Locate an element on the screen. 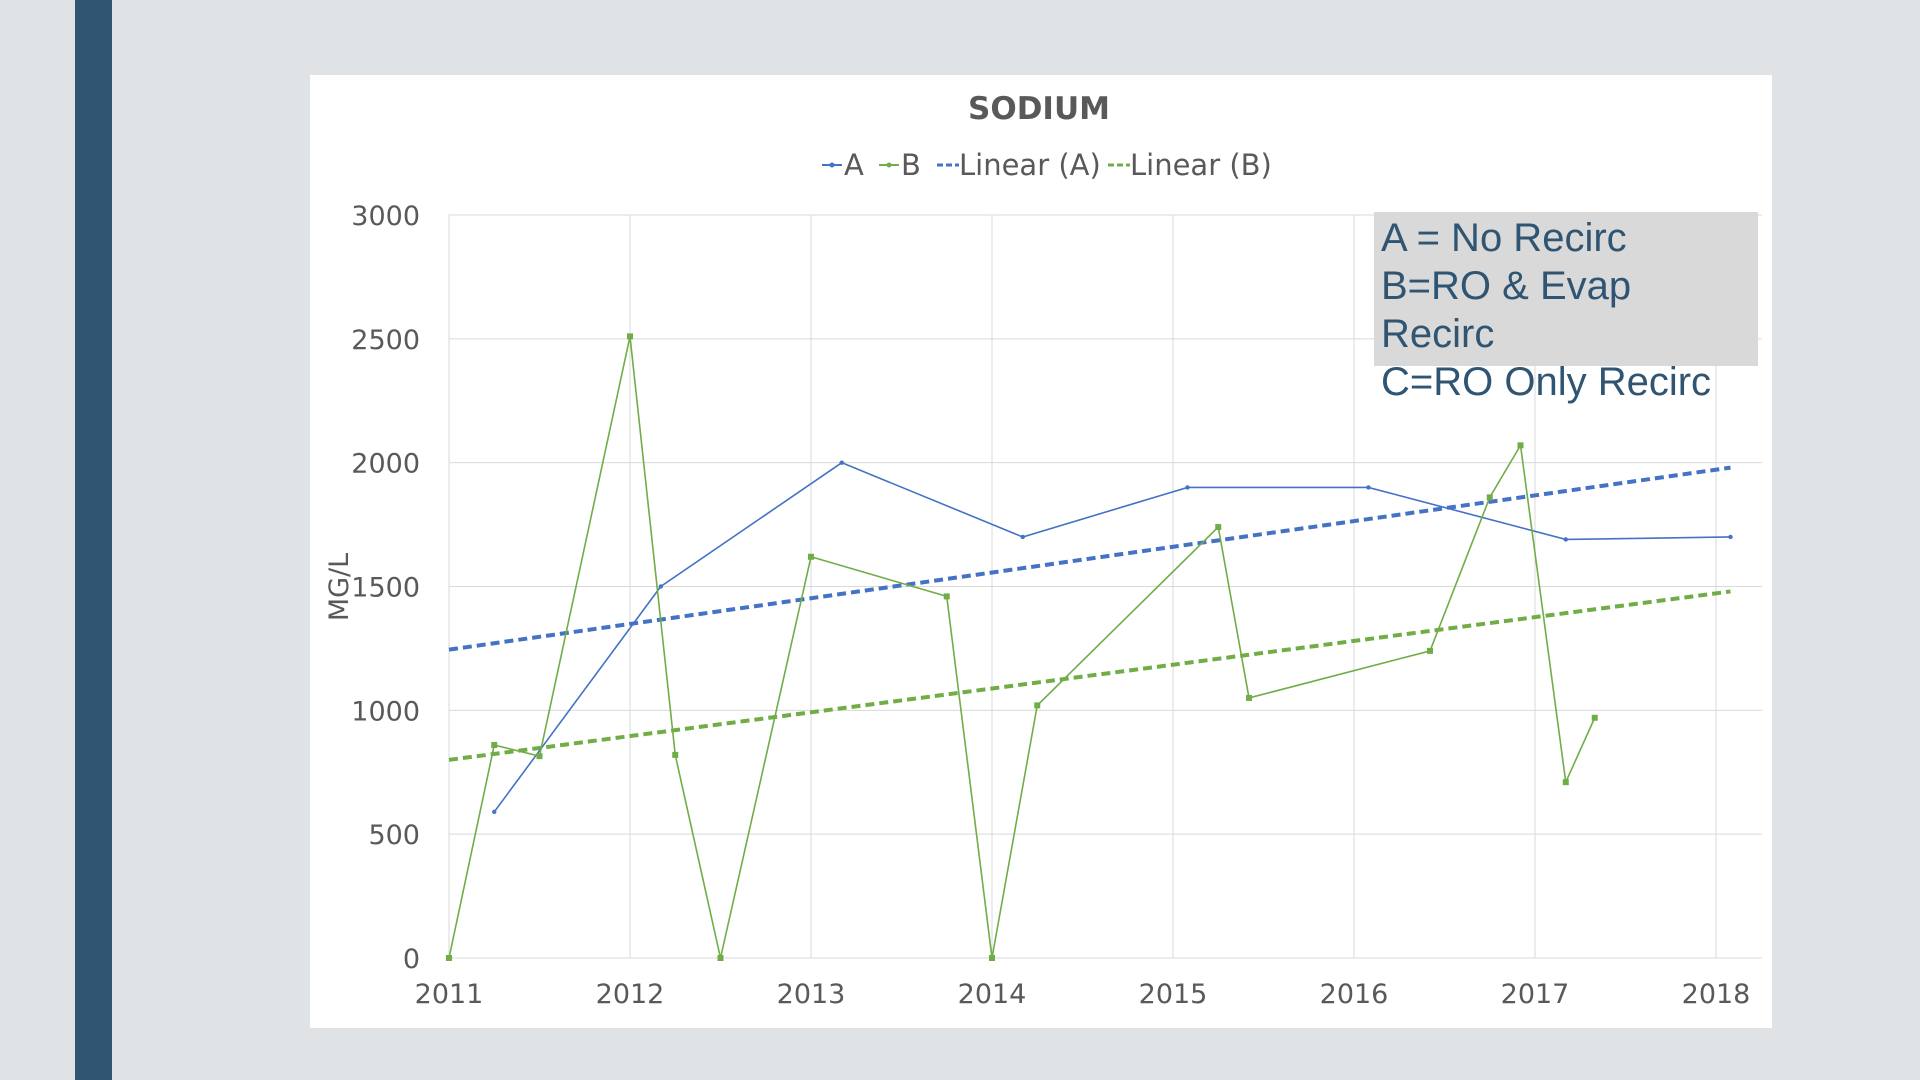  chart-title: SODIUM is located at coordinates (1039, 109).